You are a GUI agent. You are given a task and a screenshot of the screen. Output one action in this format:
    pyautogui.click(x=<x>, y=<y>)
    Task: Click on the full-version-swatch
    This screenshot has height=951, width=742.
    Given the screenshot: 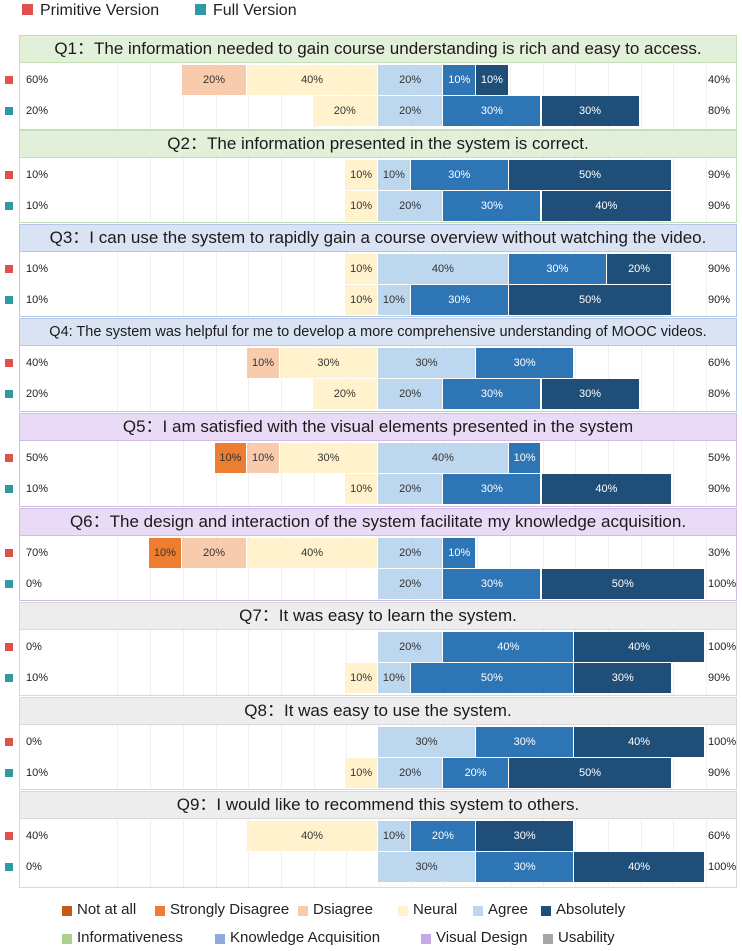 What is the action you would take?
    pyautogui.click(x=200, y=9)
    